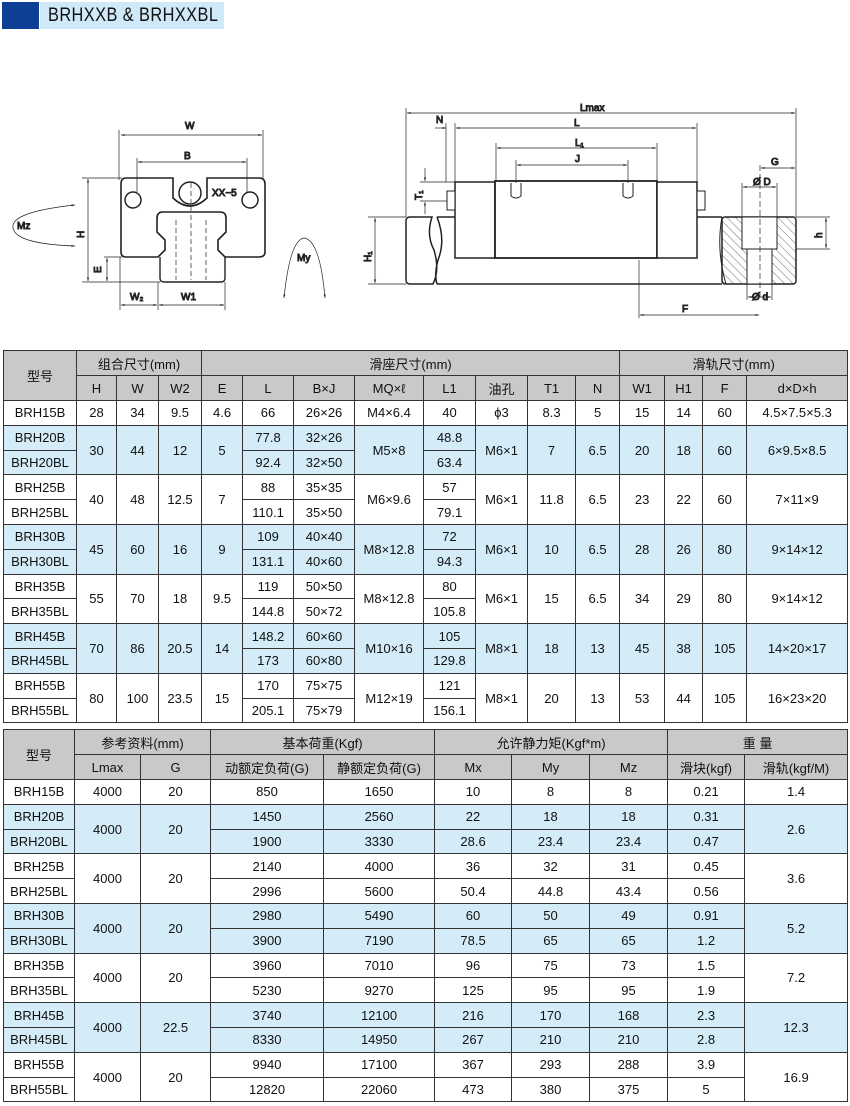  I want to click on value-cell: 1.2, so click(706, 940).